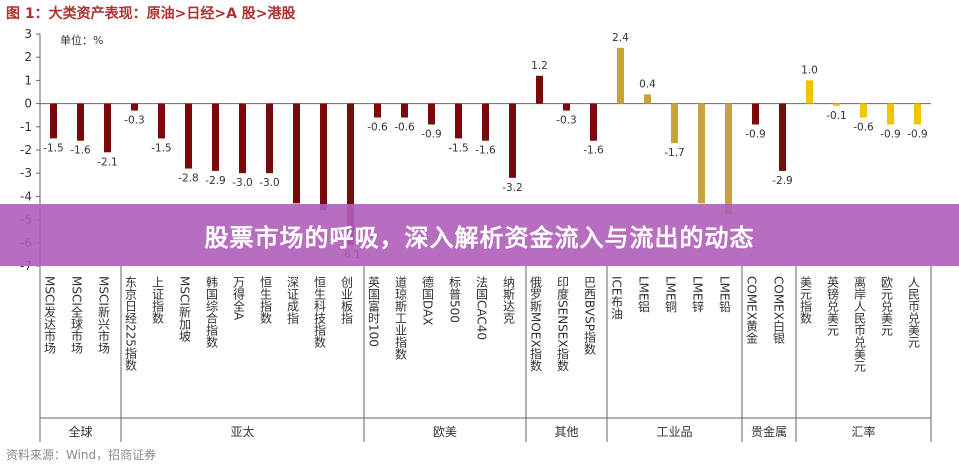 This screenshot has width=959, height=466. I want to click on category-label: LME锌, so click(698, 294).